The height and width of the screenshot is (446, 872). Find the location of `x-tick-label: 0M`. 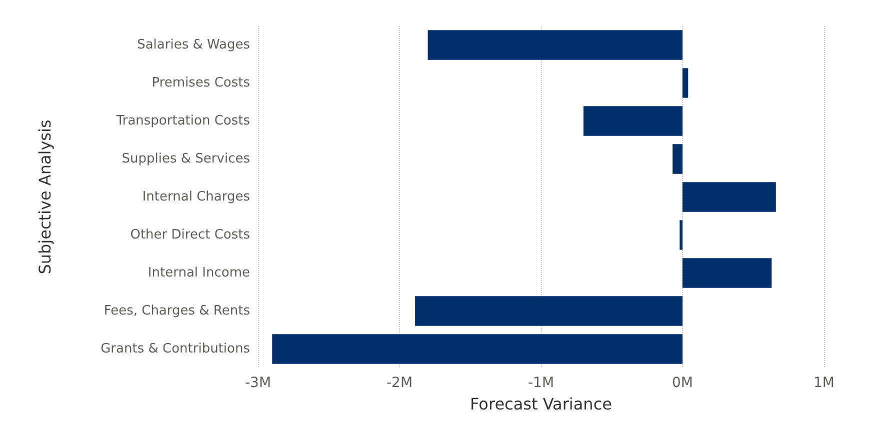

x-tick-label: 0M is located at coordinates (682, 383).